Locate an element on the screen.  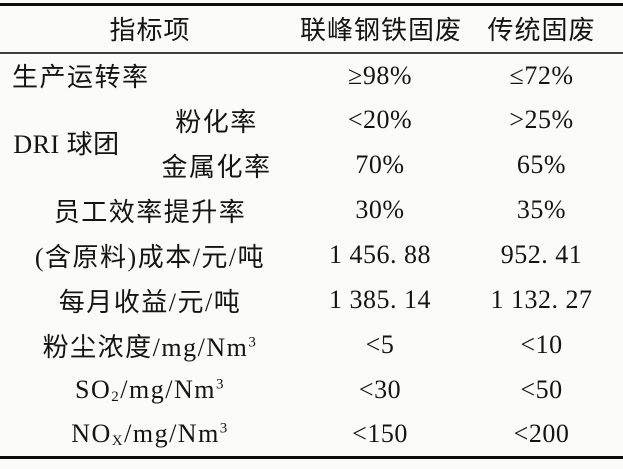
cell-value: <10 is located at coordinates (541, 344).